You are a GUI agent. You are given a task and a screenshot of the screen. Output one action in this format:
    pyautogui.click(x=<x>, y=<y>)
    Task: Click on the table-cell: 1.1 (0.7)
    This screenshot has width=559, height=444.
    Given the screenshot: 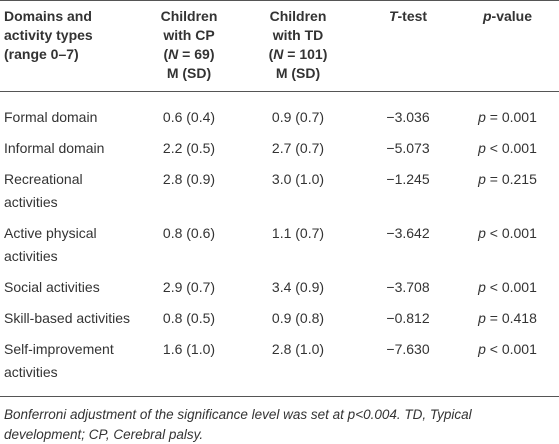 What is the action you would take?
    pyautogui.click(x=298, y=233)
    